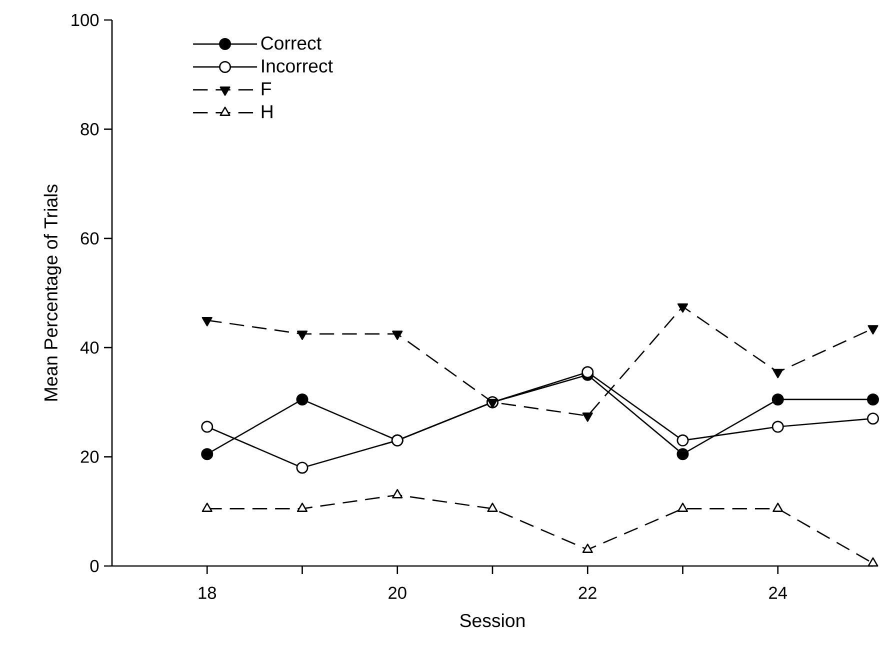  Describe the element at coordinates (85, 20) in the screenshot. I see `y-tick-label: 100` at that location.